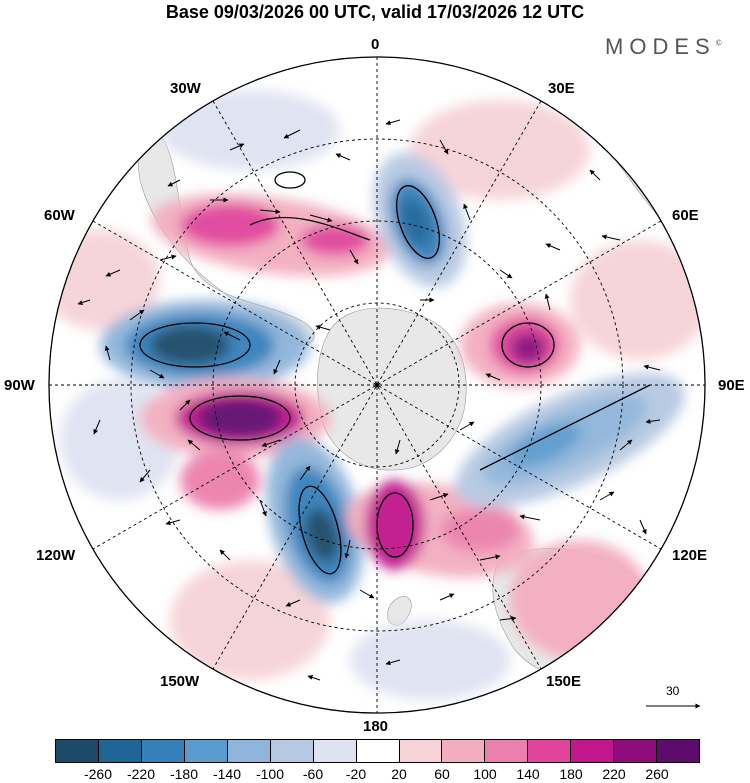 The image size is (750, 783). I want to click on colorbar-tick-label: -20, so click(356, 774).